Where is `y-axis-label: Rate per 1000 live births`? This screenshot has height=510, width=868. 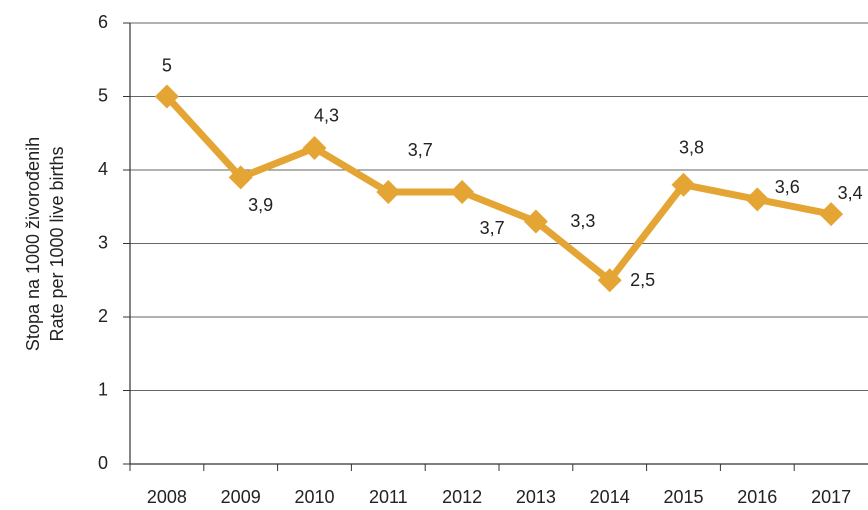 y-axis-label: Rate per 1000 live births is located at coordinates (57, 243).